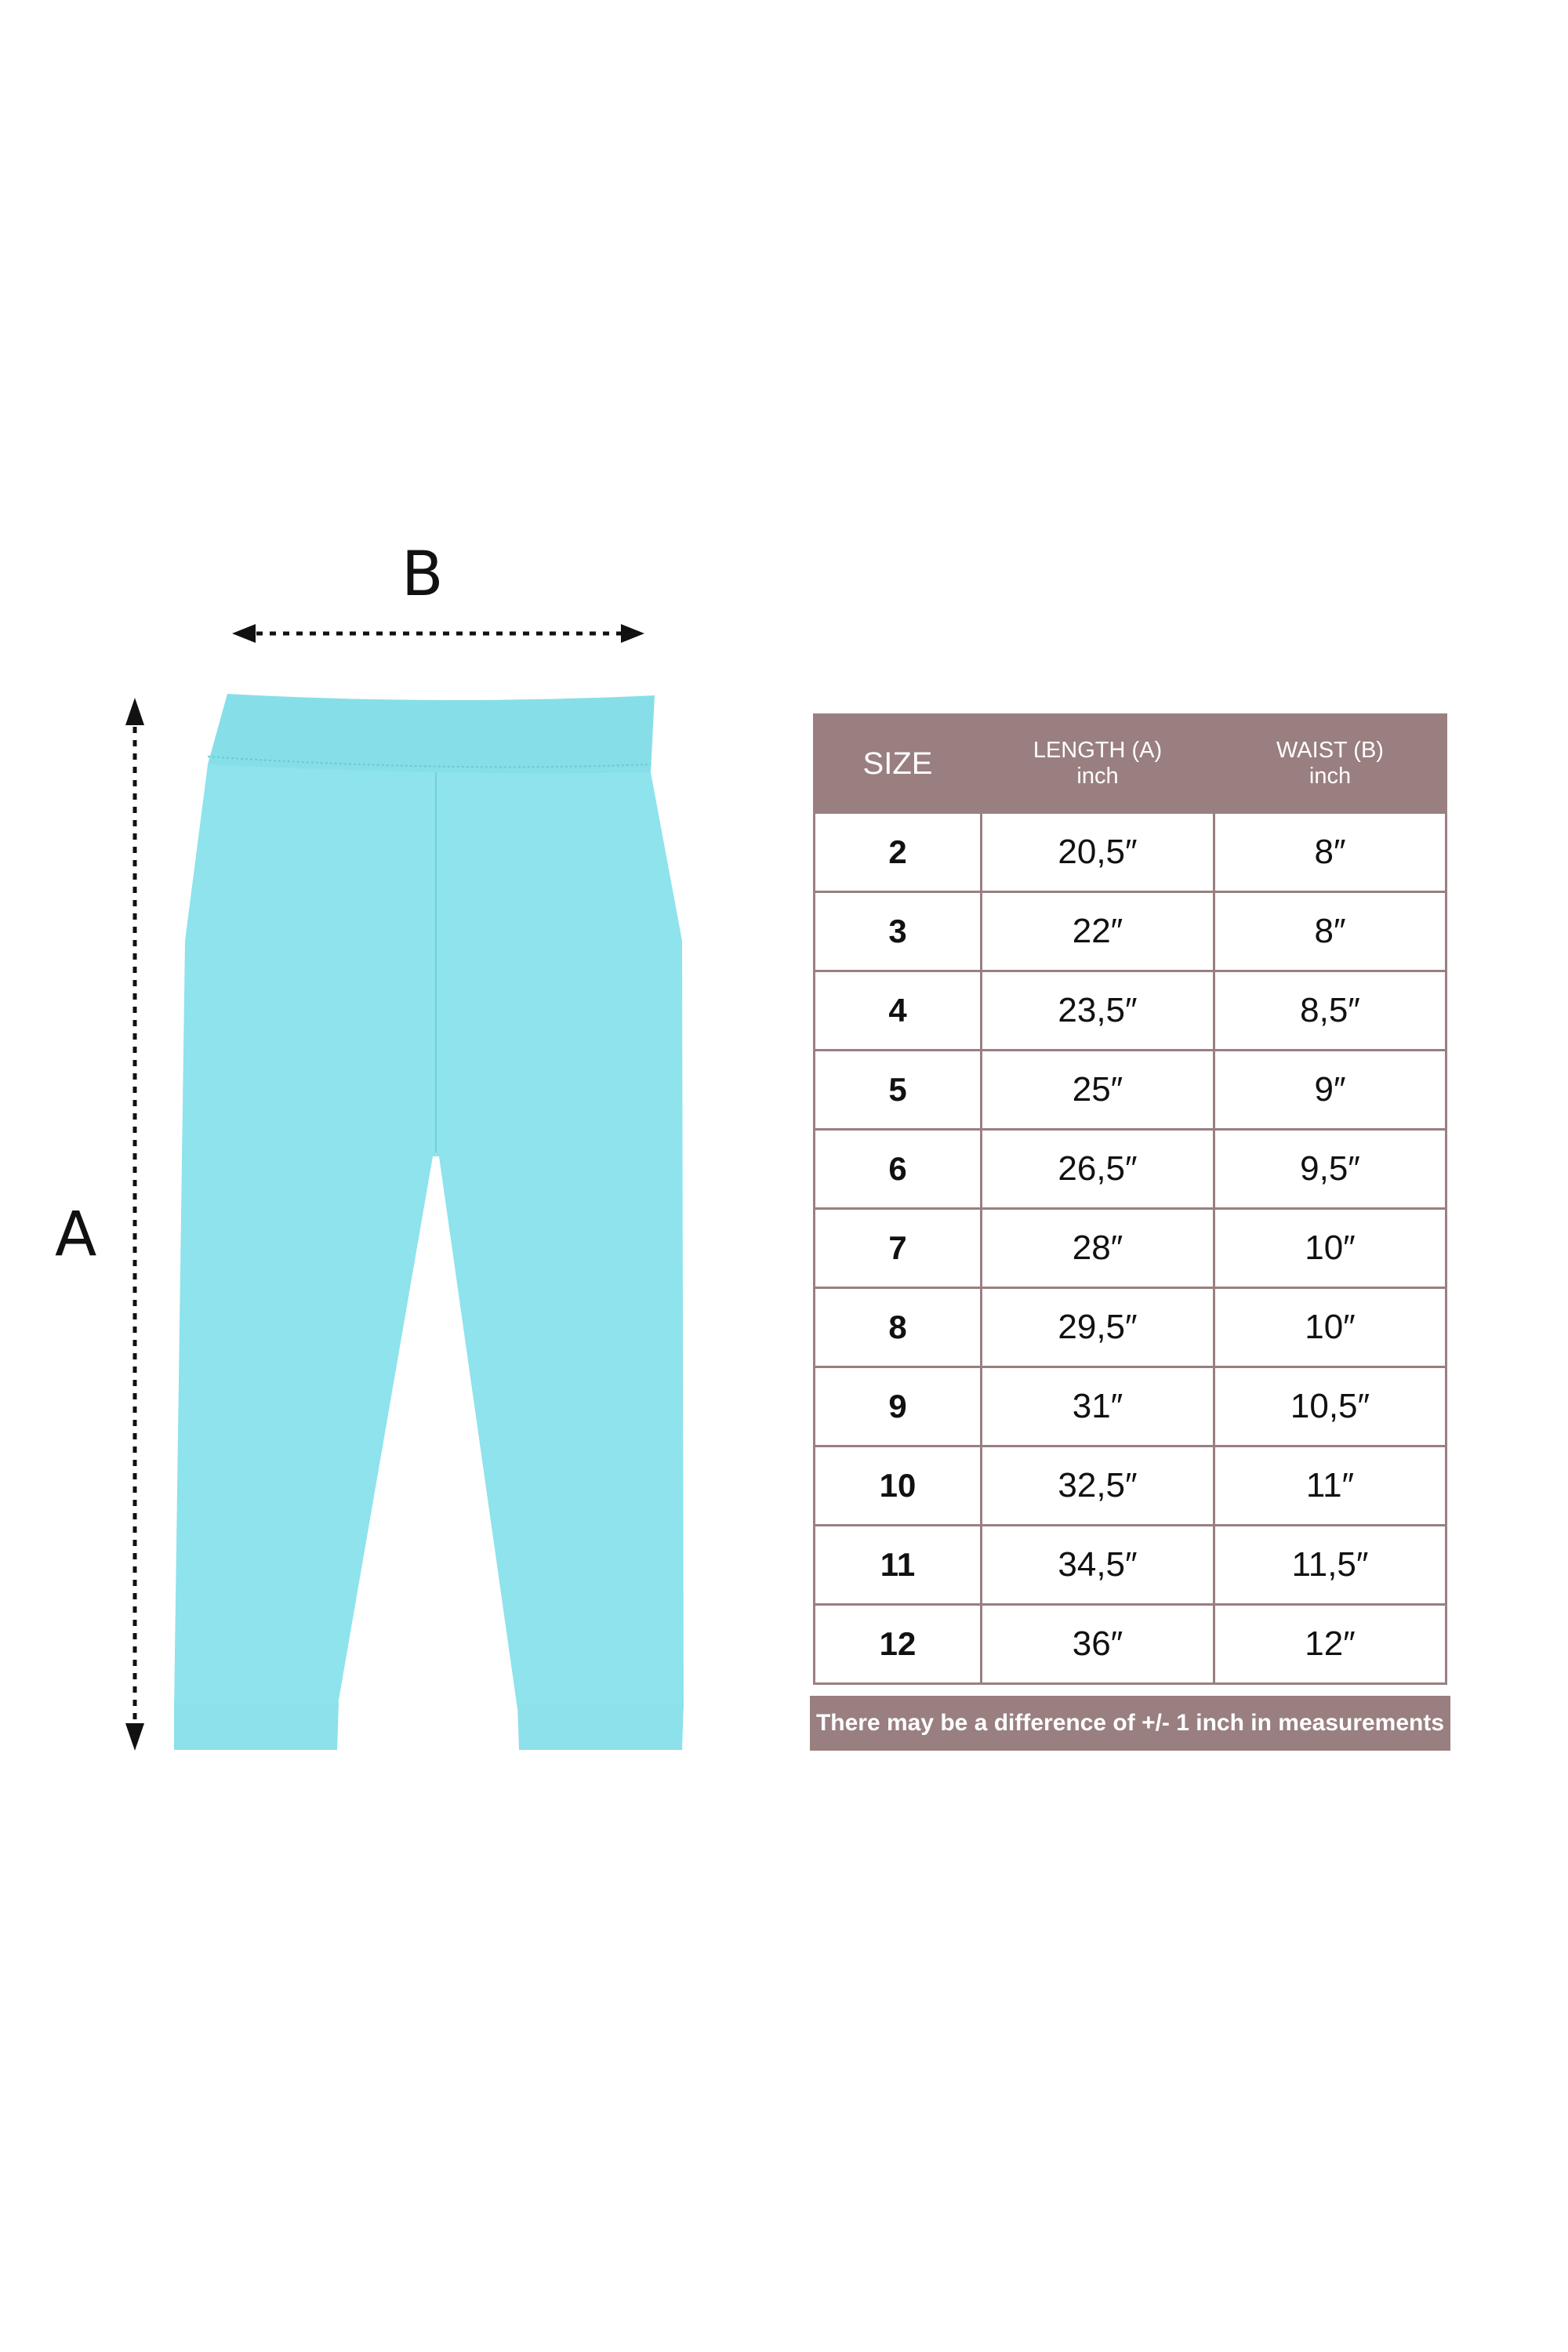 This screenshot has height=2352, width=1568. I want to click on waist-cell: 10,5″, so click(1330, 1406).